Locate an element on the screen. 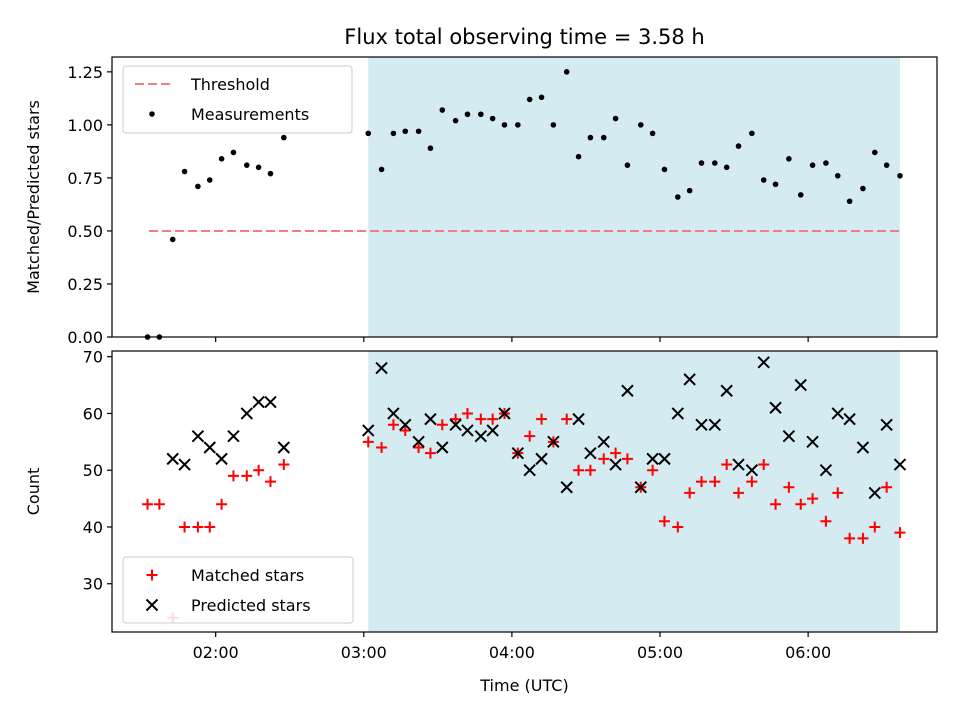  legend: Matched stars Predicted stars is located at coordinates (238, 590).